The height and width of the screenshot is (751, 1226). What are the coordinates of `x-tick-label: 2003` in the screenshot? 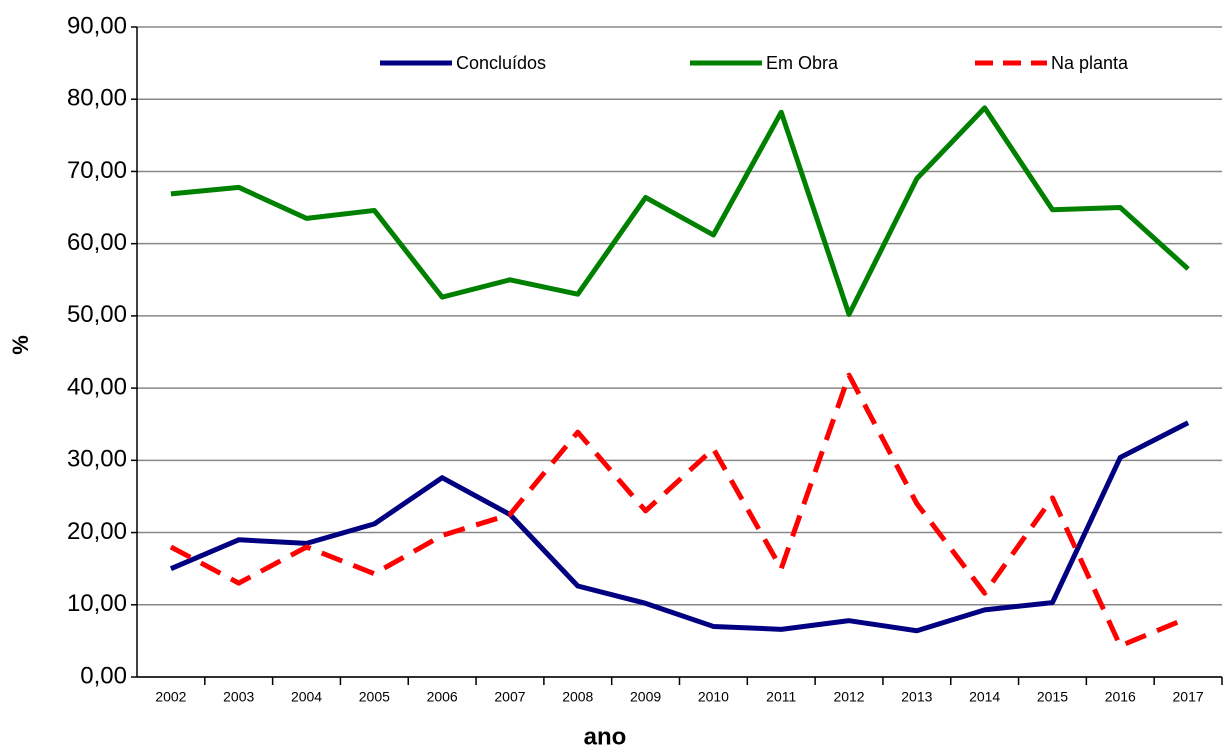 It's located at (238, 697).